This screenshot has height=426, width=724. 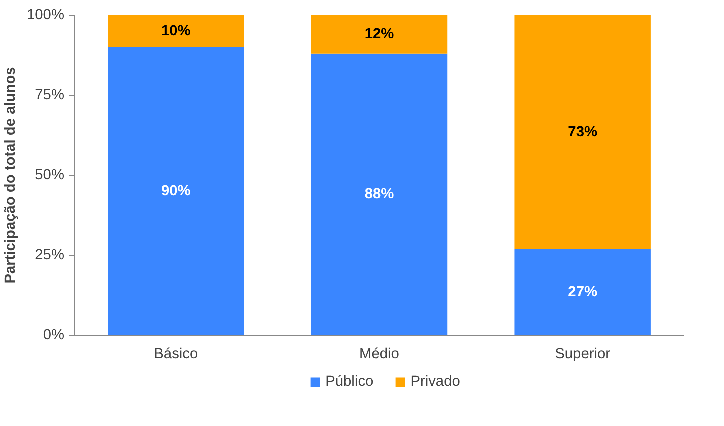 I want to click on data-label: 27%, so click(x=583, y=292).